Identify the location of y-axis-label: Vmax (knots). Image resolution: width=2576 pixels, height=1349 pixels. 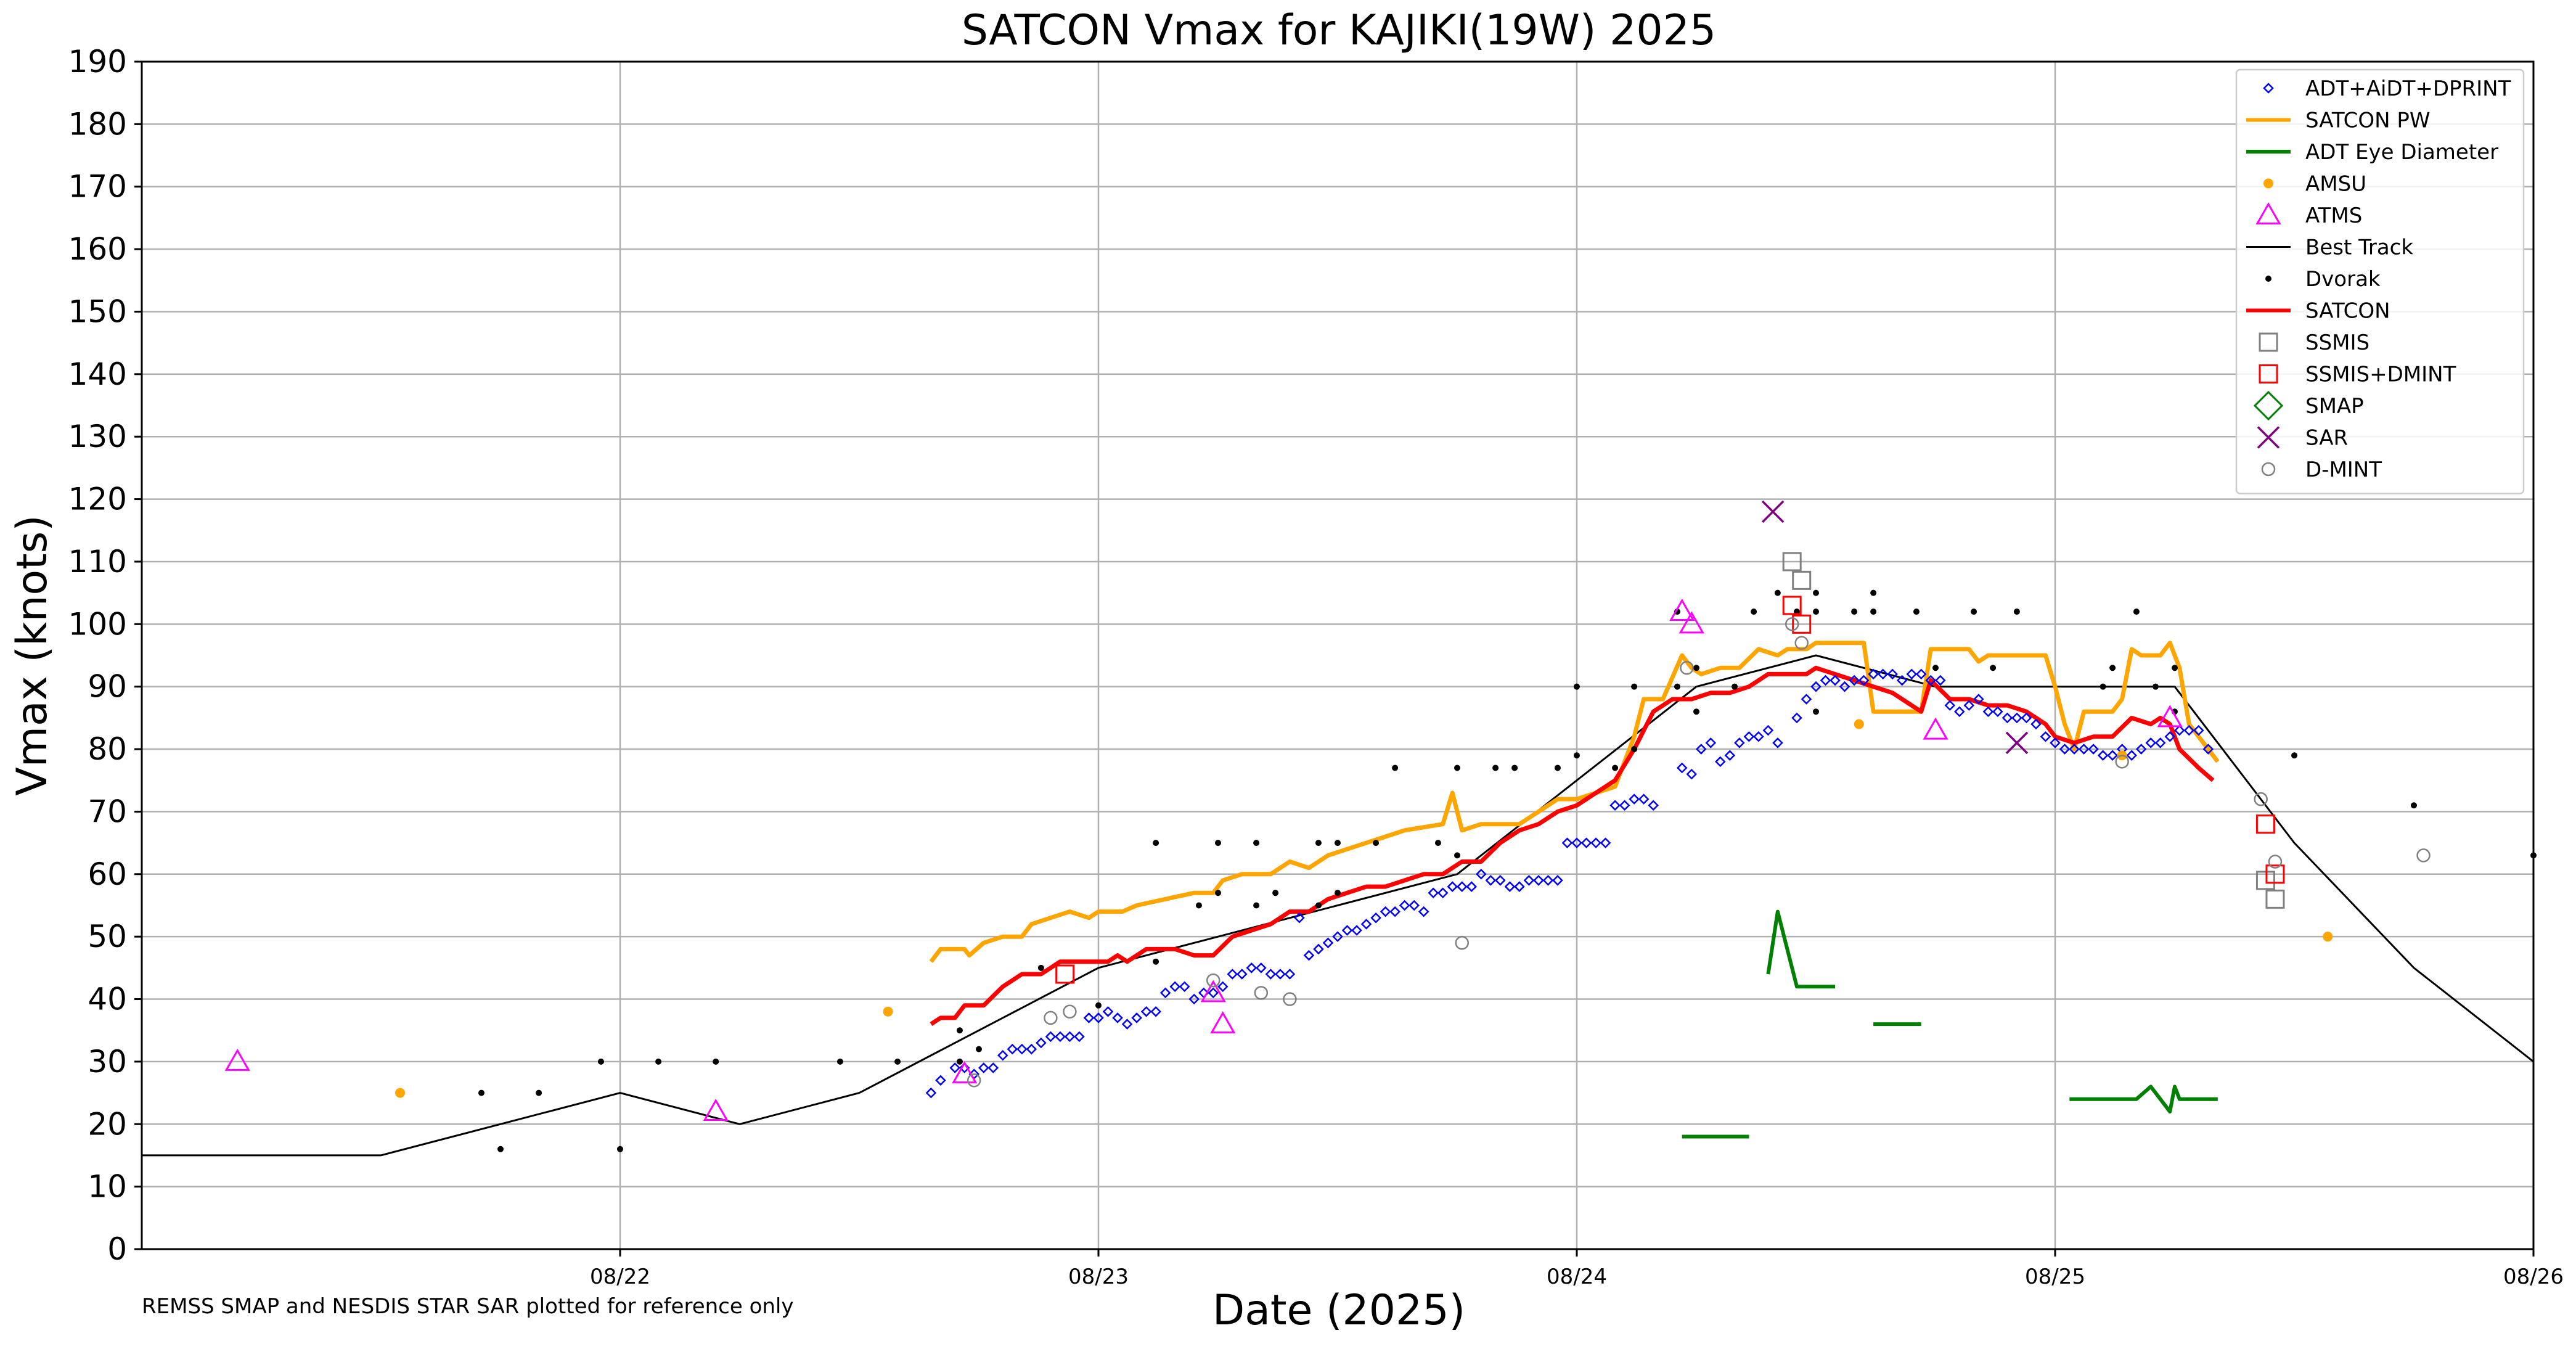
(32, 655).